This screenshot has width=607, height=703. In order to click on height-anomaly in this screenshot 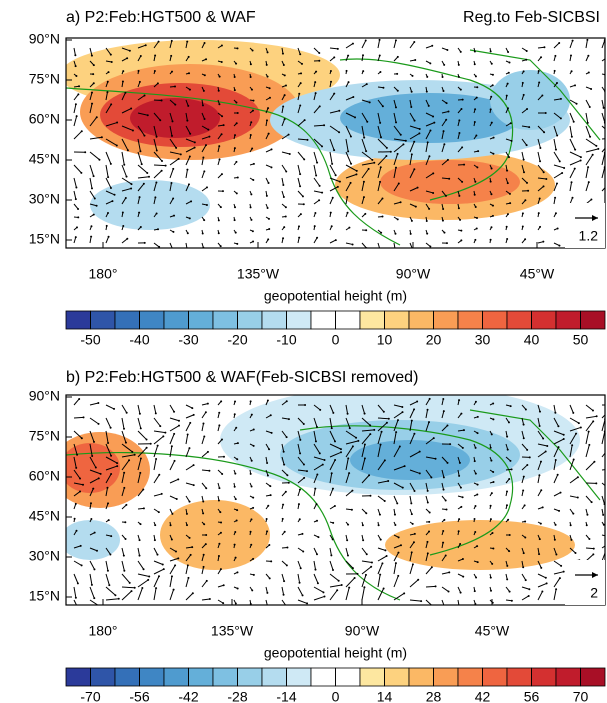, I will do `click(480, 545)`.